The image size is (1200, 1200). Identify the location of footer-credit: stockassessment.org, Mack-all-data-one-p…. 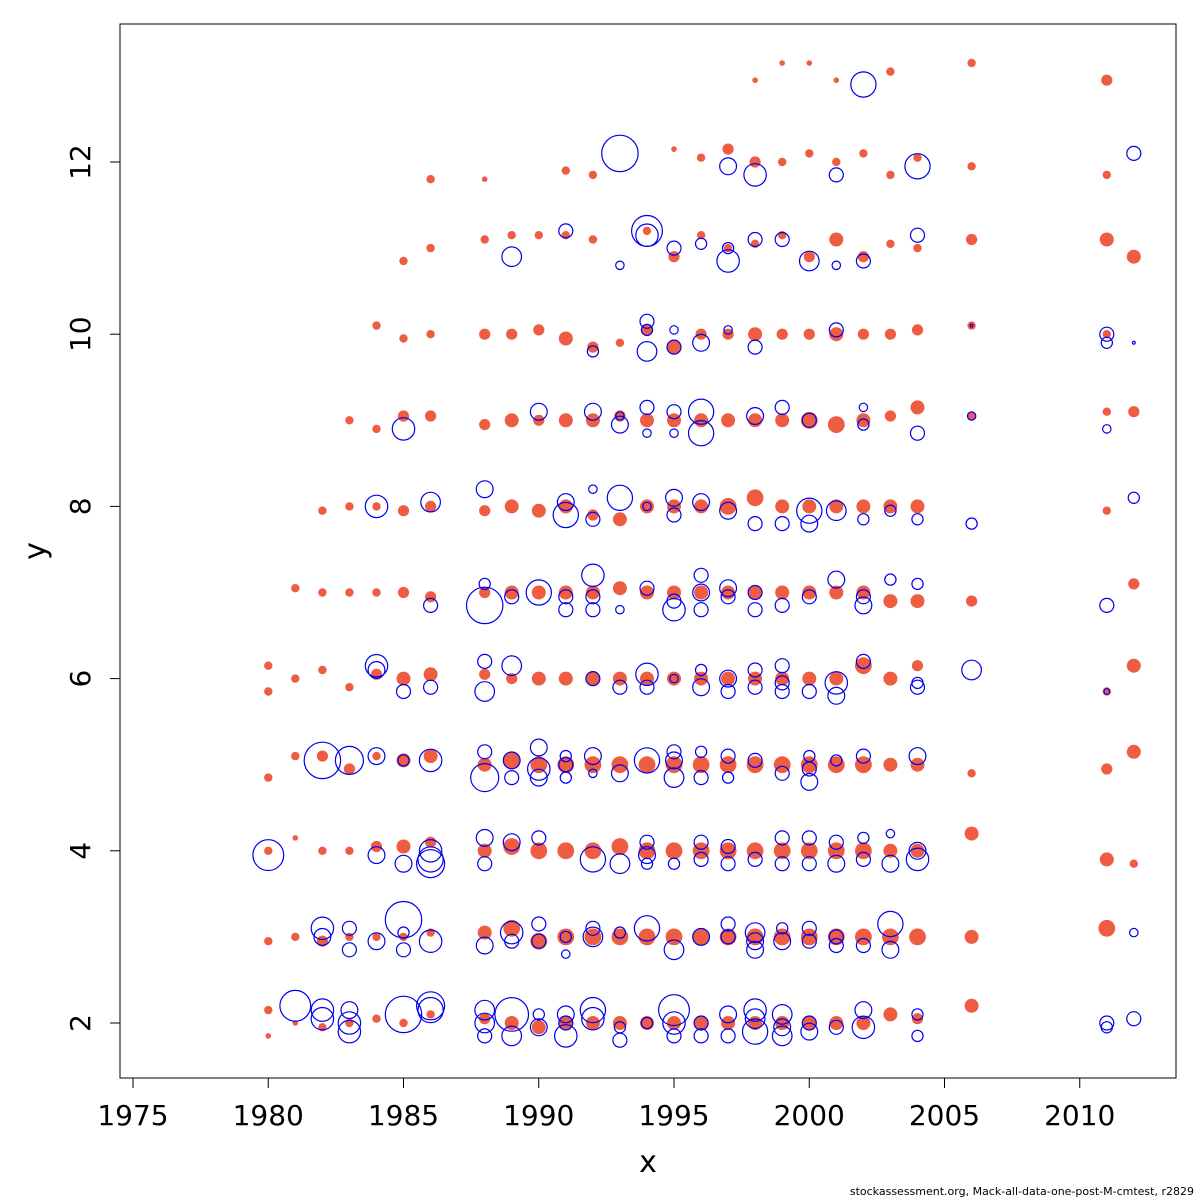
(1021, 1191).